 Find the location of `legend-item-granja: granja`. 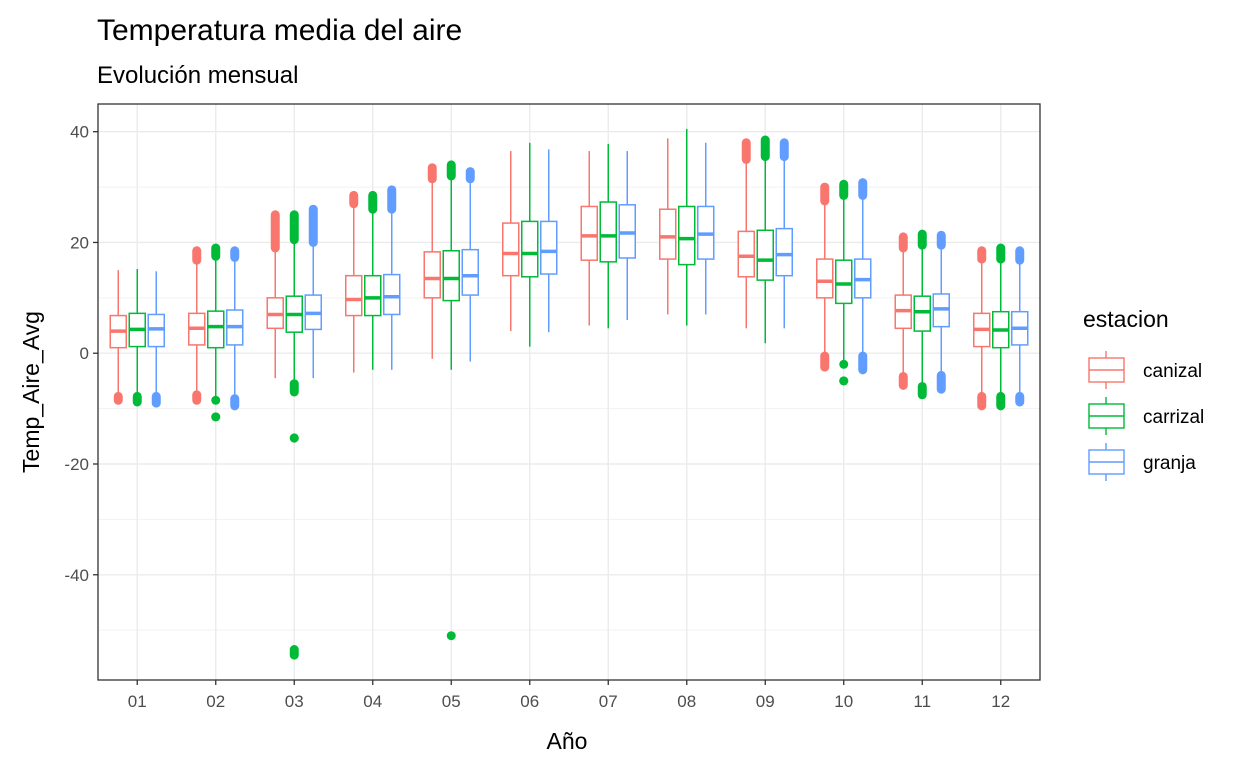

legend-item-granja: granja is located at coordinates (1142, 462).